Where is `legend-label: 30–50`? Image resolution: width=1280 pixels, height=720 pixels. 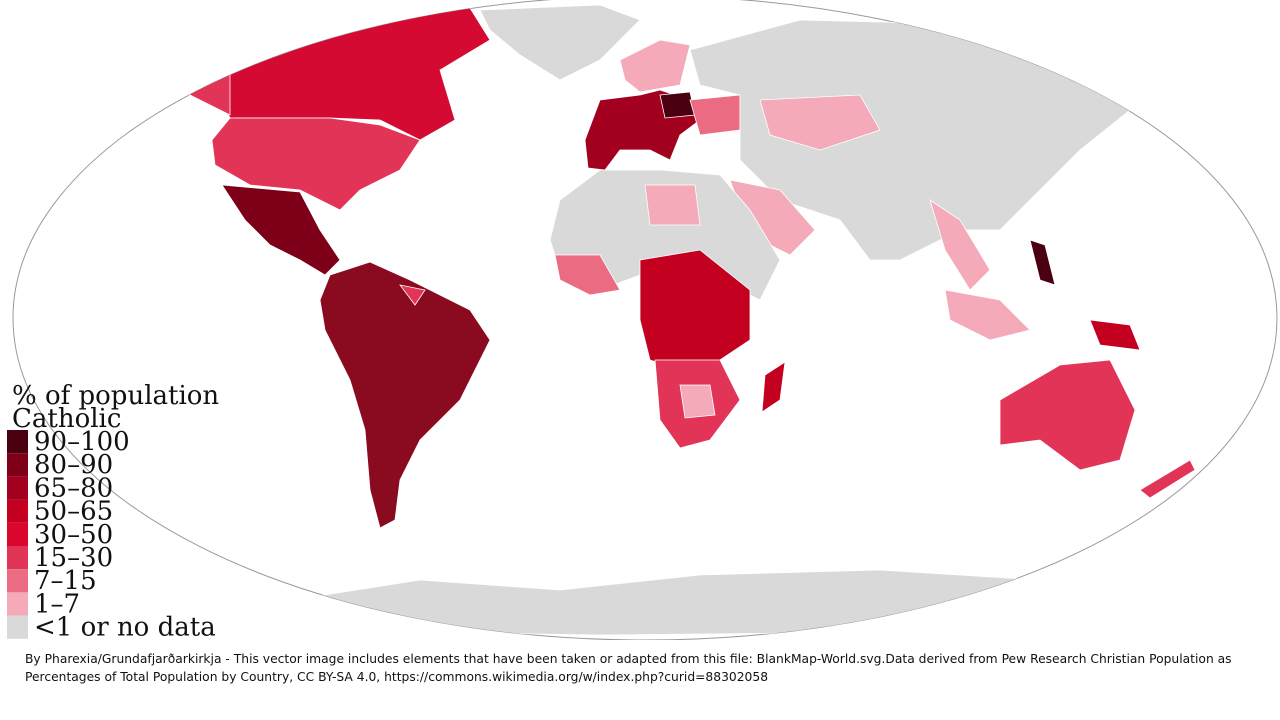
legend-label: 30–50 is located at coordinates (73, 535).